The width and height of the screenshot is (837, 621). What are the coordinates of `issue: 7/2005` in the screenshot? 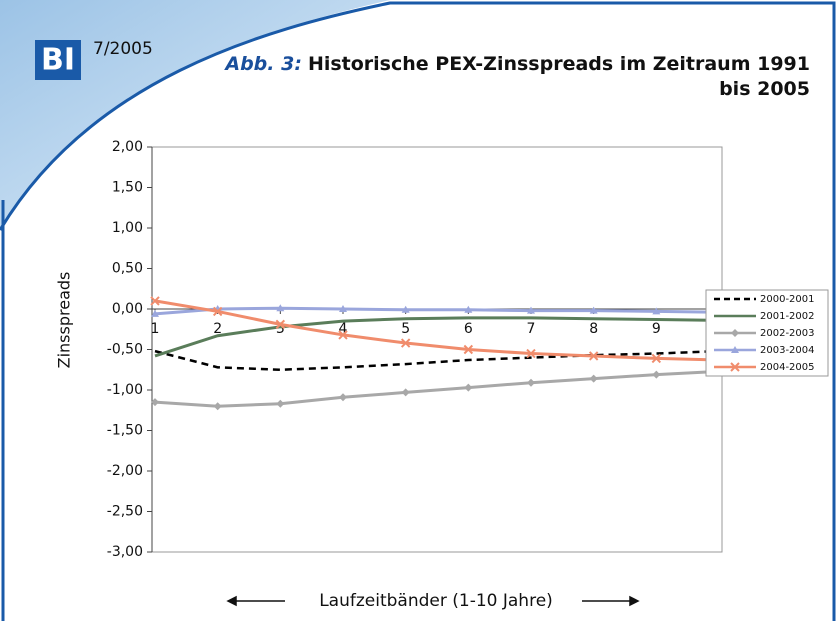 It's located at (123, 49).